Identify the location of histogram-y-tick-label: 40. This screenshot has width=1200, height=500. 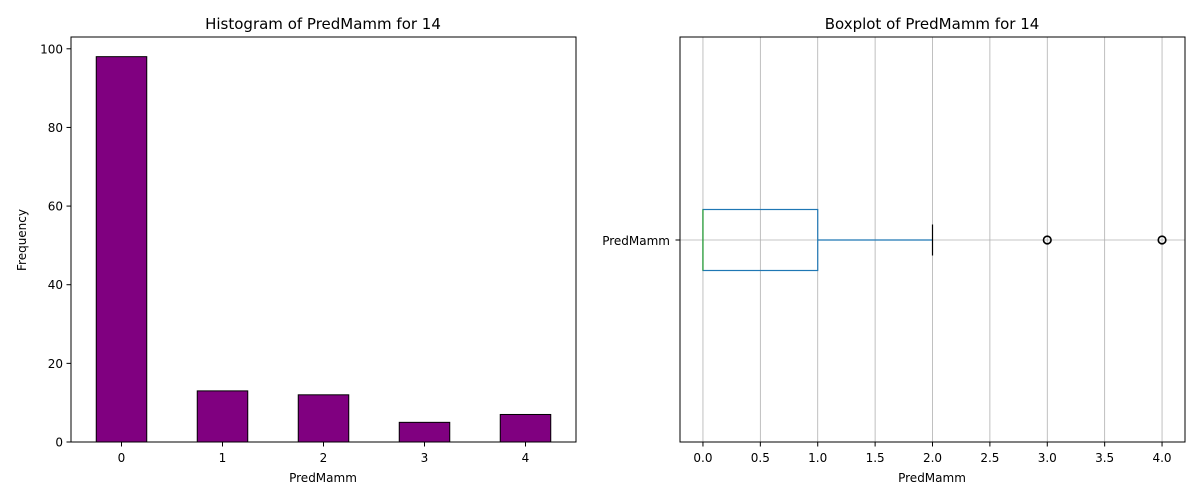
(55, 285).